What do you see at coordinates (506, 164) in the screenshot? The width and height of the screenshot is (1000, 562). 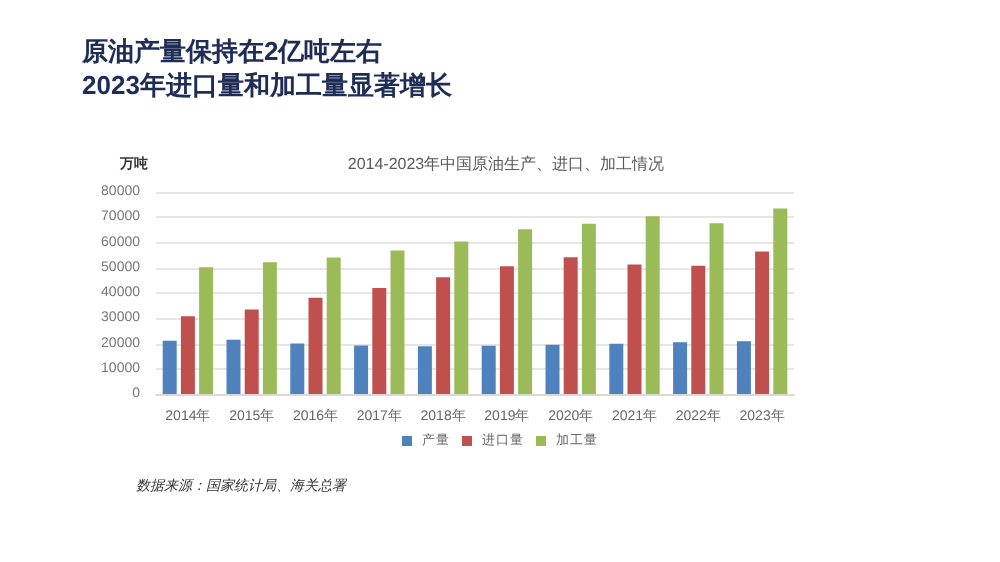 I see `chart-subtitle: 2014-2023年中国原油生产、进口、加工情况` at bounding box center [506, 164].